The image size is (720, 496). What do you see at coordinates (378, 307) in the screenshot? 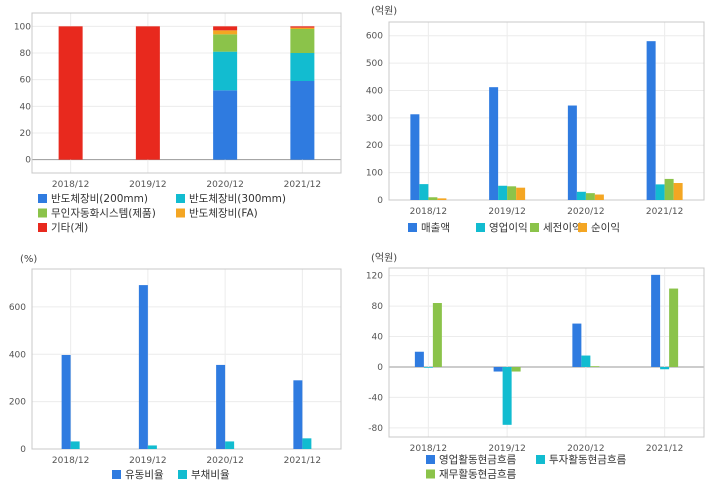
I see `y-tick-label: 80` at bounding box center [378, 307].